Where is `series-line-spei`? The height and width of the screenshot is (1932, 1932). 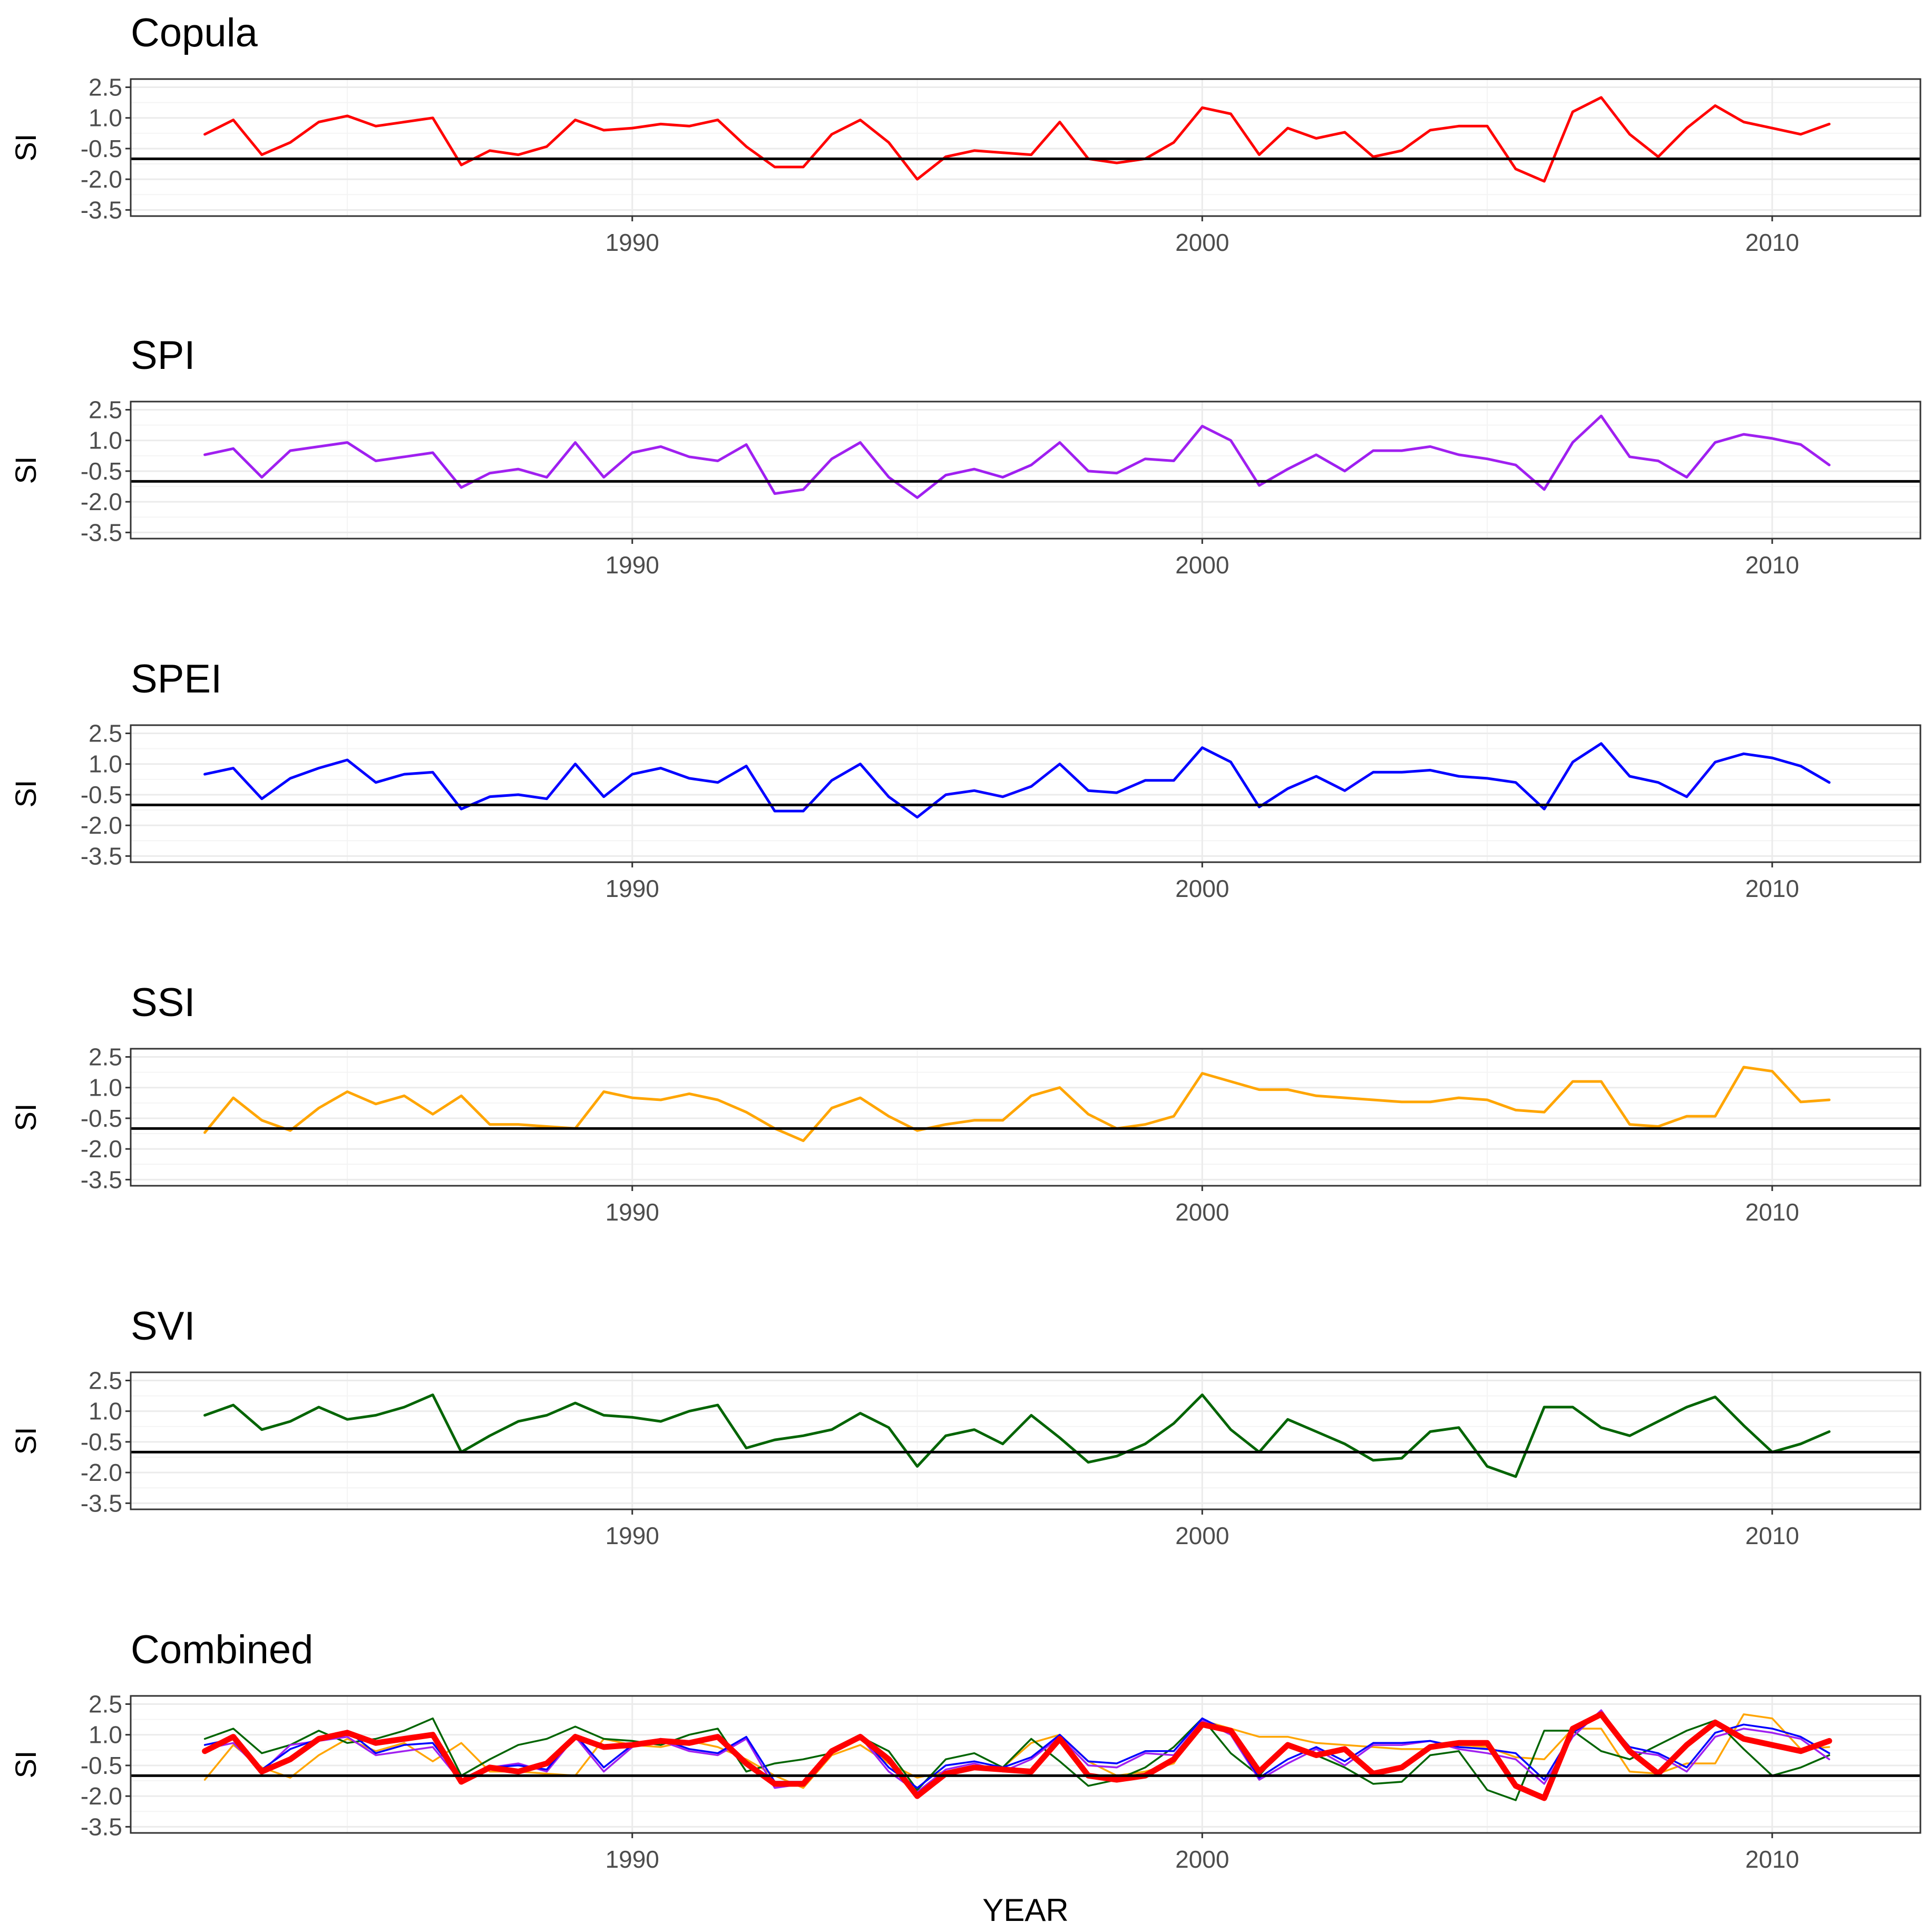
series-line-spei is located at coordinates (1017, 780).